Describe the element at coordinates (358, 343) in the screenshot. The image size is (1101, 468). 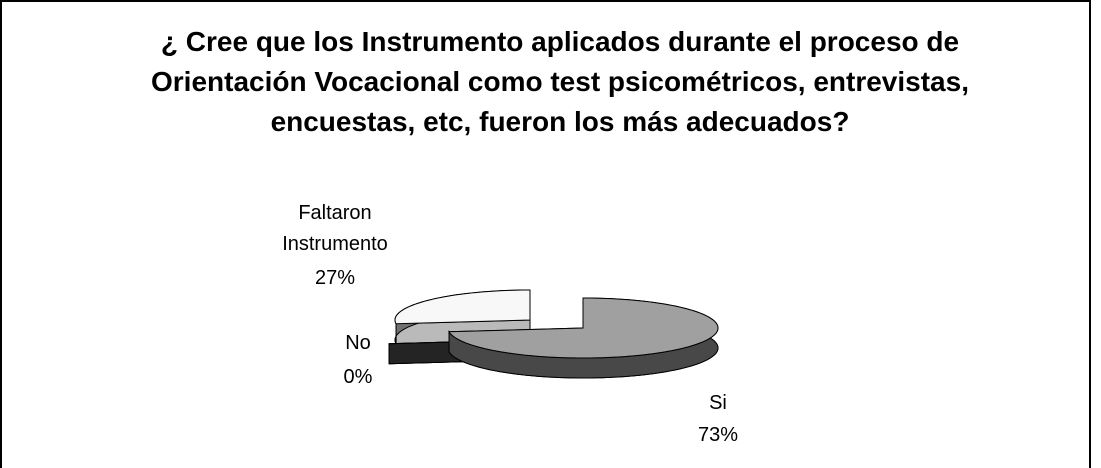
I see `slice-label: No` at that location.